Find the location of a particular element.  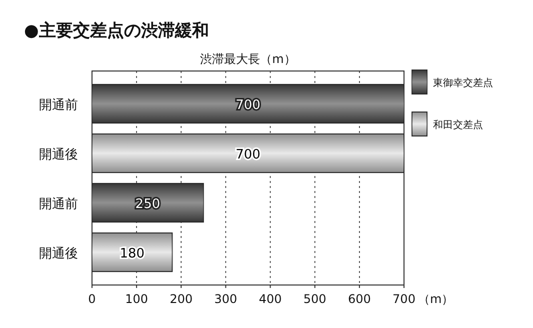

data-label: 250 is located at coordinates (147, 204).